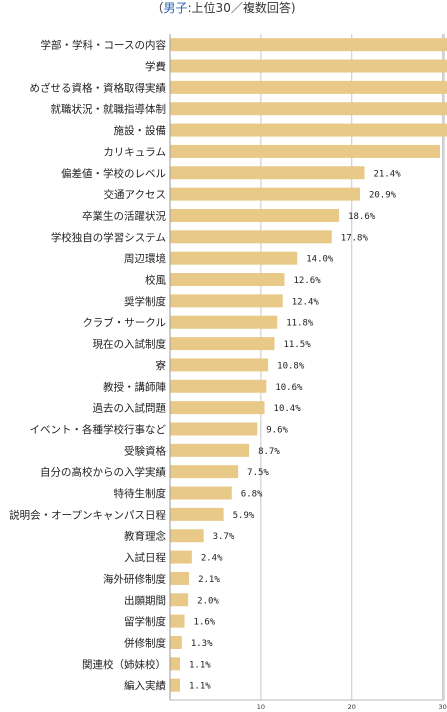 The image size is (447, 712). What do you see at coordinates (108, 237) in the screenshot?
I see `category-label: 学校独自の学習システム` at bounding box center [108, 237].